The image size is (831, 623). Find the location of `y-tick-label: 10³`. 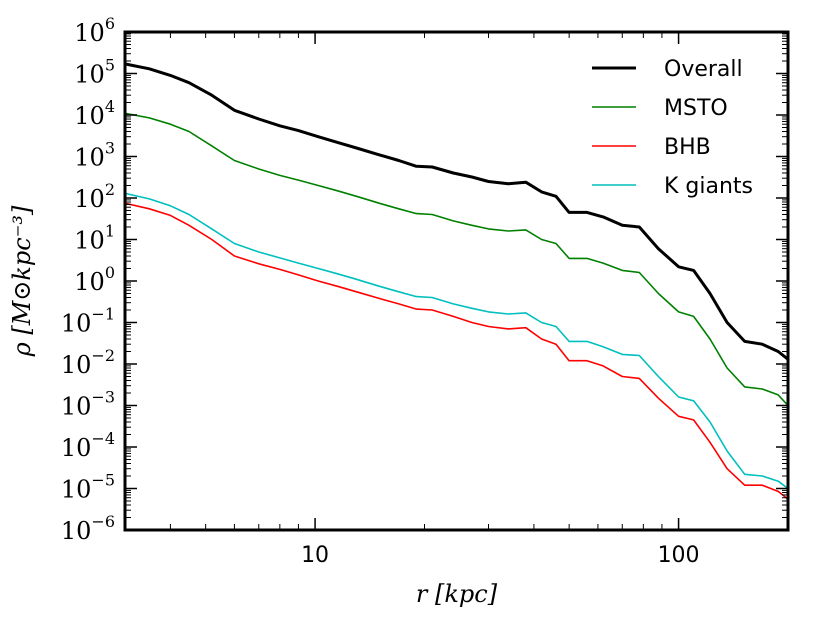

y-tick-label: 10³ is located at coordinates (94, 155).